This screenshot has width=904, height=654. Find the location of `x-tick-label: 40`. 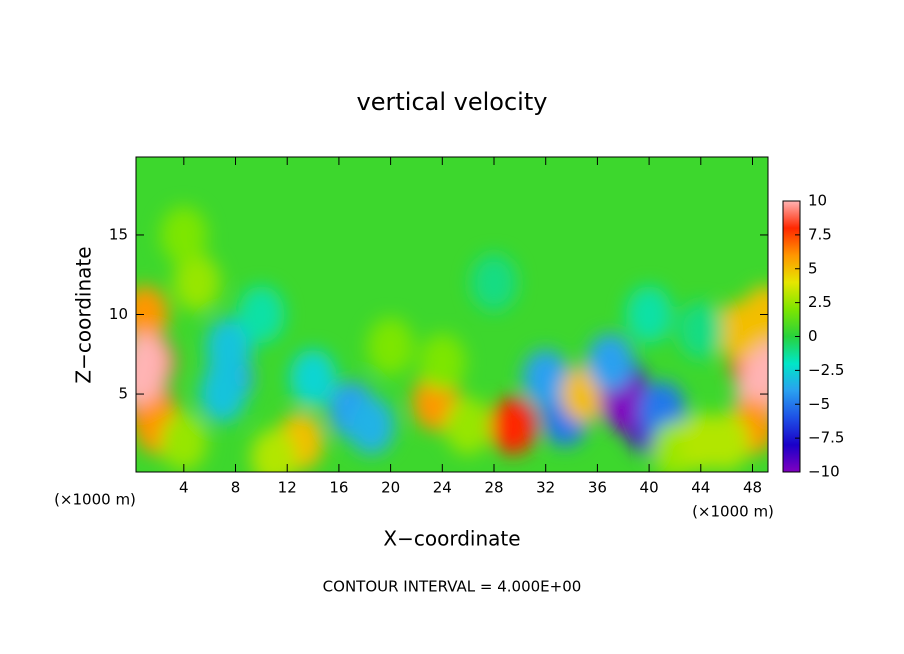

x-tick-label: 40 is located at coordinates (649, 488).